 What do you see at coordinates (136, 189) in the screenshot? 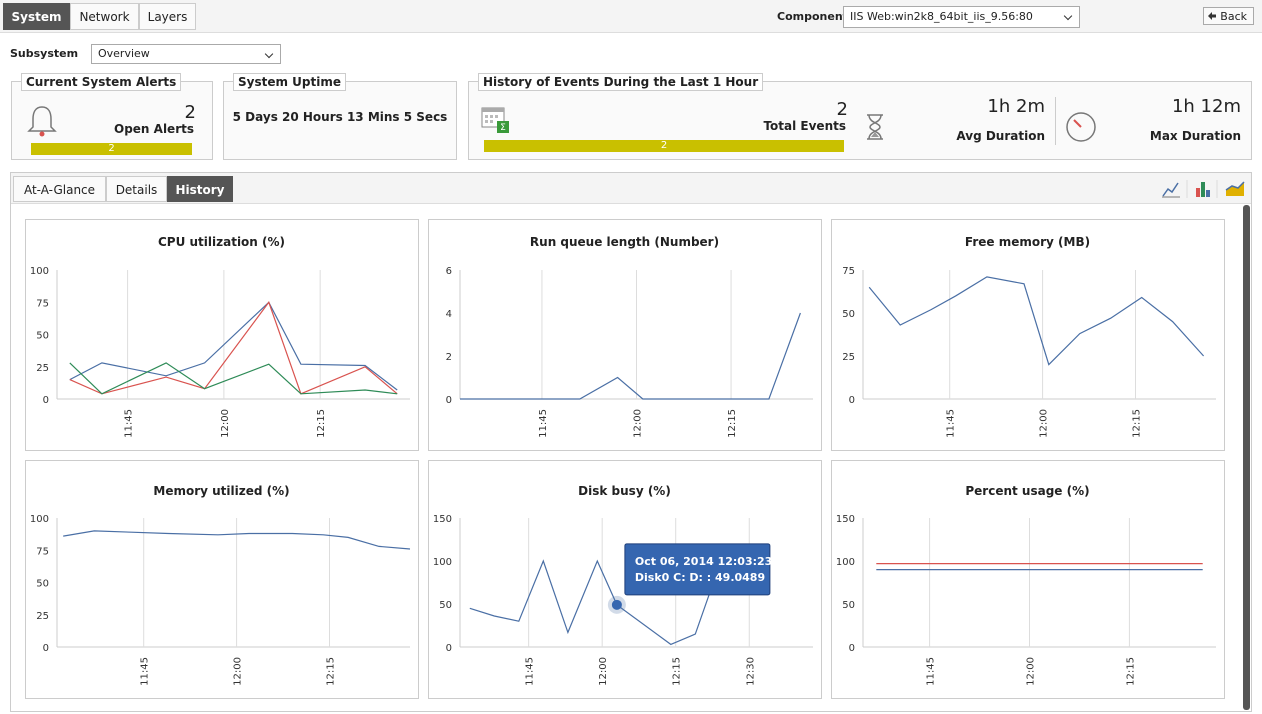
I see `view-tab: Details` at bounding box center [136, 189].